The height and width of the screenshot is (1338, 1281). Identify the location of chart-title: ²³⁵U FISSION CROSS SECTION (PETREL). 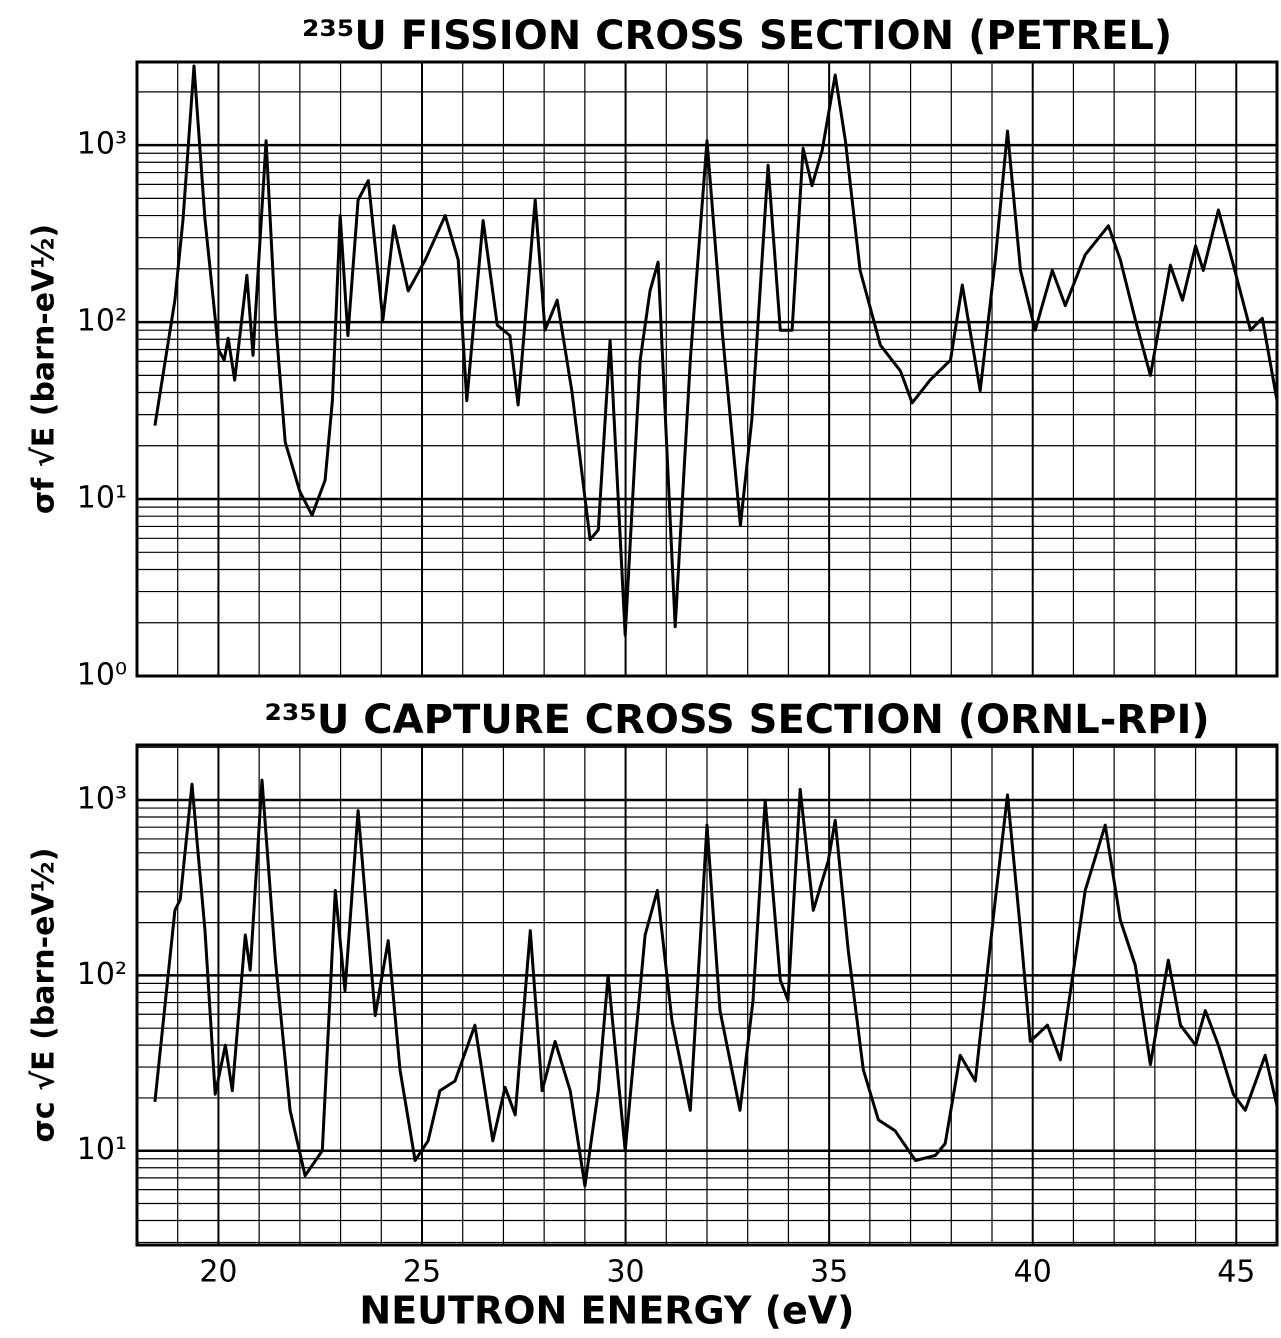
(737, 36).